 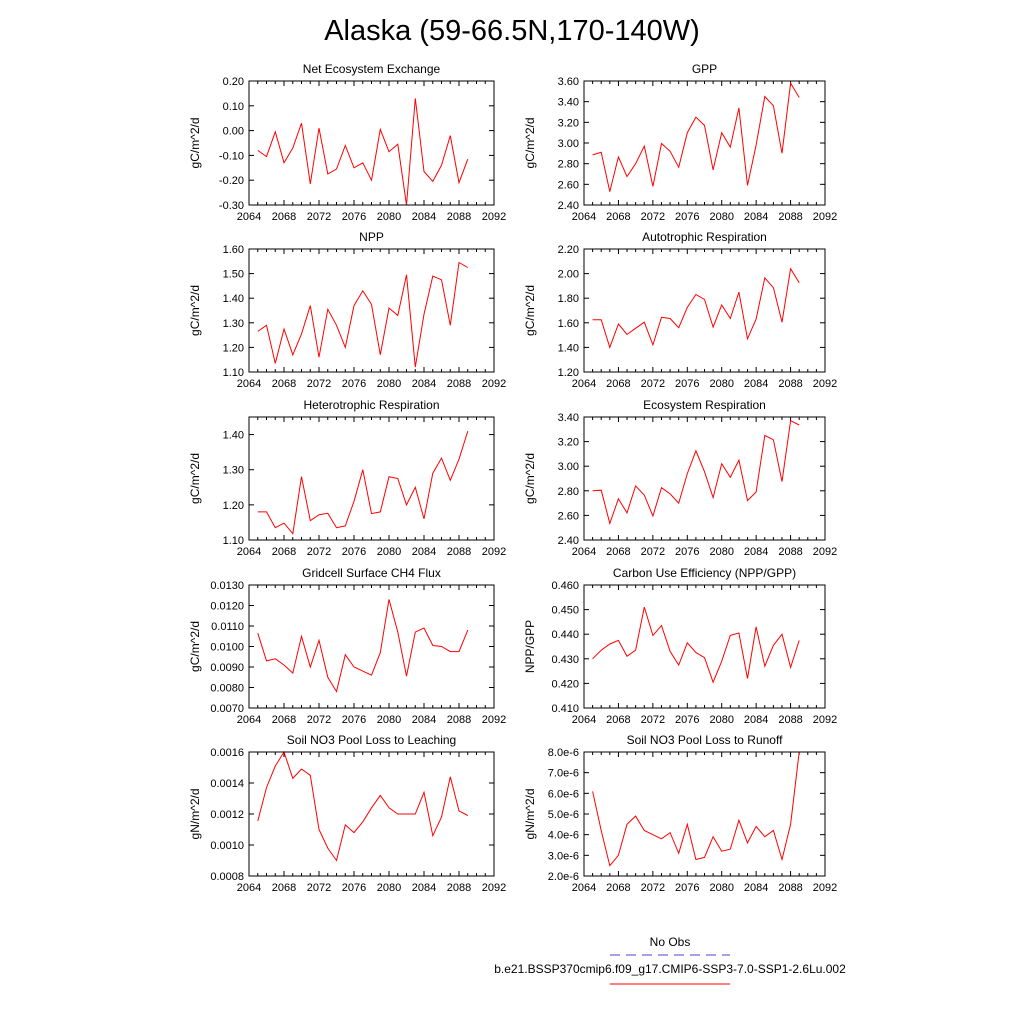 I want to click on y-tick-label: 0.410, so click(x=565, y=709).